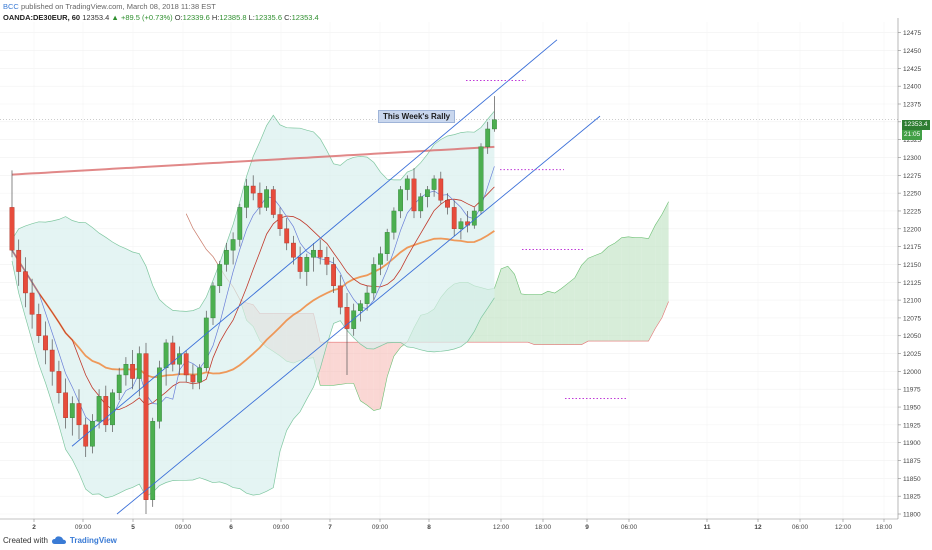  I want to click on time-tick-label: 09:00, so click(83, 527).